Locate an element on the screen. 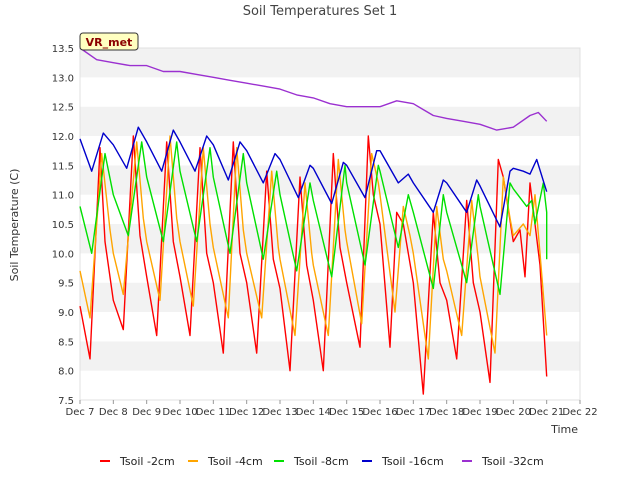 This screenshot has width=640, height=484. station-label: VR_met is located at coordinates (109, 42).